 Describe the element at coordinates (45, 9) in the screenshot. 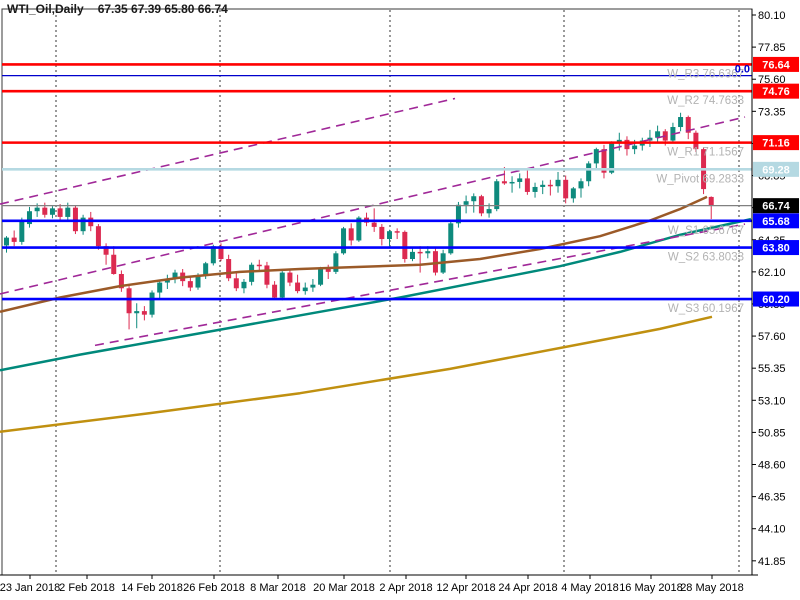

I see `symbol-period-label: WTI_Oil,Daily` at that location.